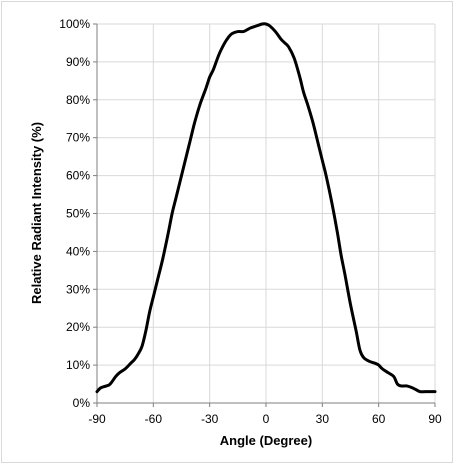 Image resolution: width=456 pixels, height=466 pixels. Describe the element at coordinates (78, 251) in the screenshot. I see `y-tick-label: 40%` at that location.